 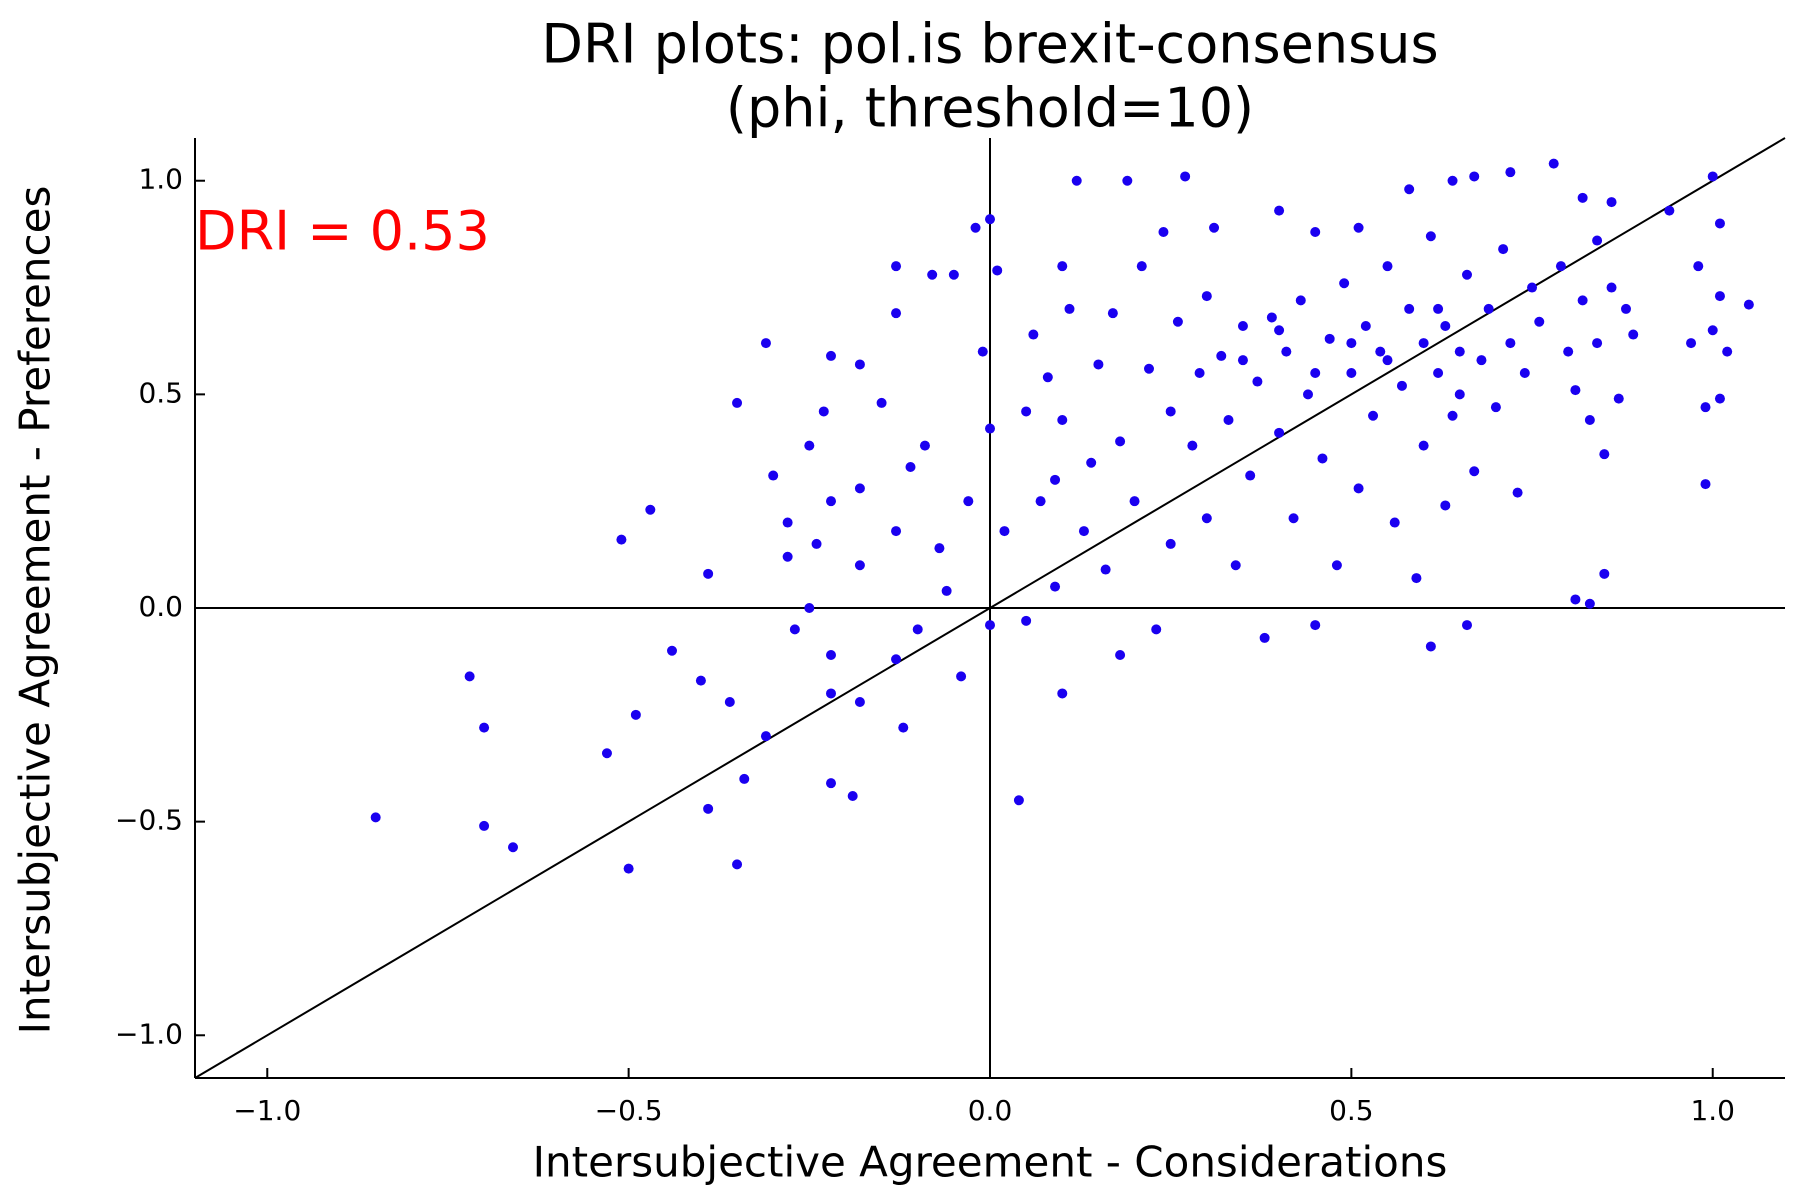 What do you see at coordinates (629, 1110) in the screenshot?
I see `x-tick-label: −0.5` at bounding box center [629, 1110].